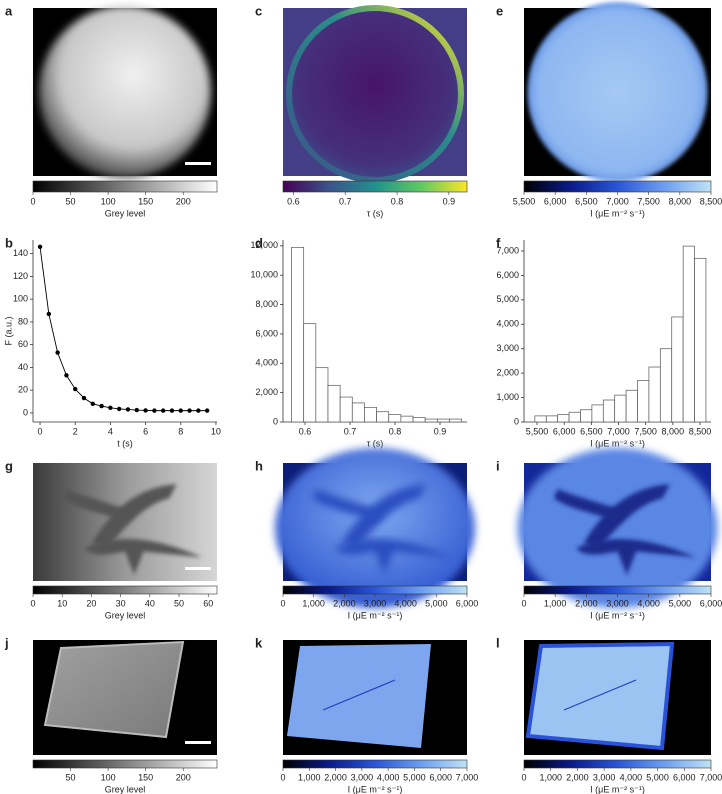  Describe the element at coordinates (264, 275) in the screenshot. I see `y-tick-label: 10,000` at that location.